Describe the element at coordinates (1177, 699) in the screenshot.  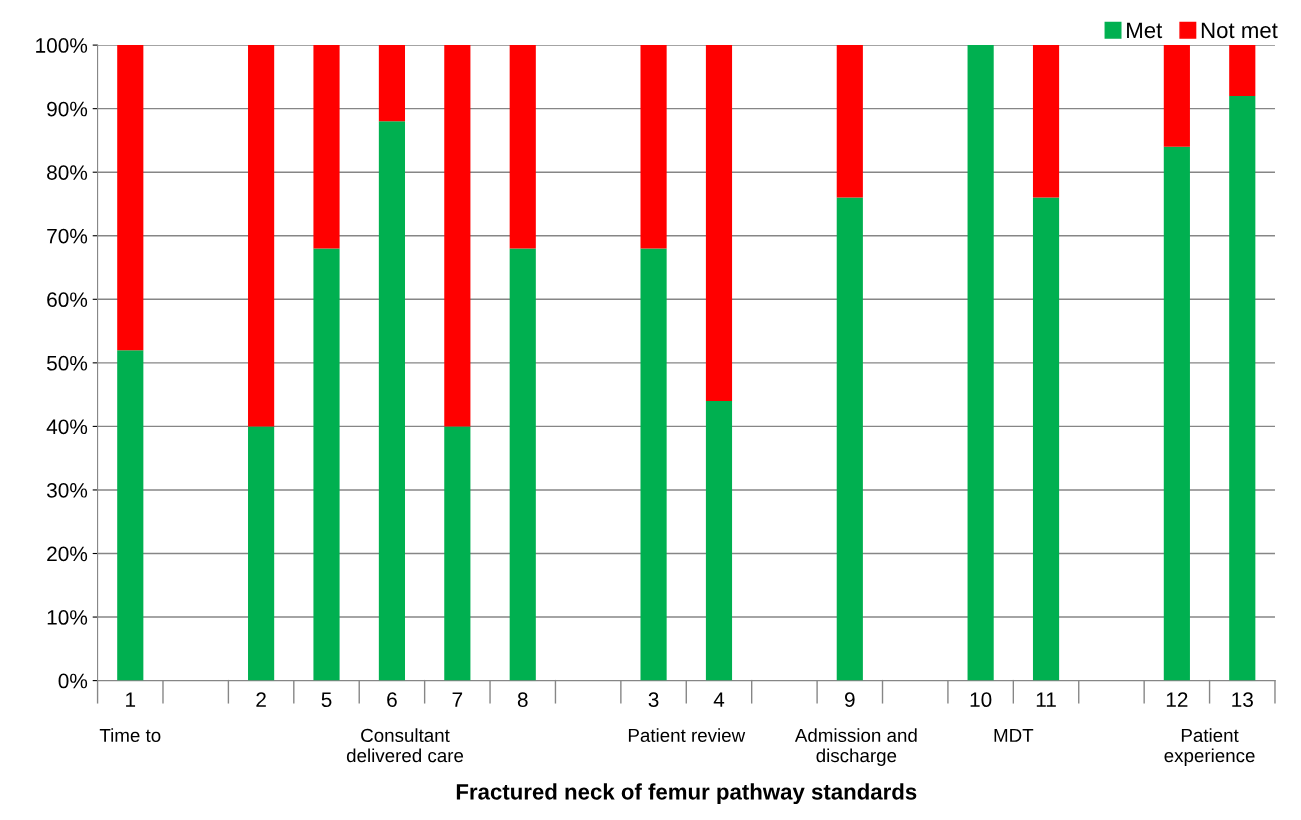
I see `x-tick-label: 12` at that location.